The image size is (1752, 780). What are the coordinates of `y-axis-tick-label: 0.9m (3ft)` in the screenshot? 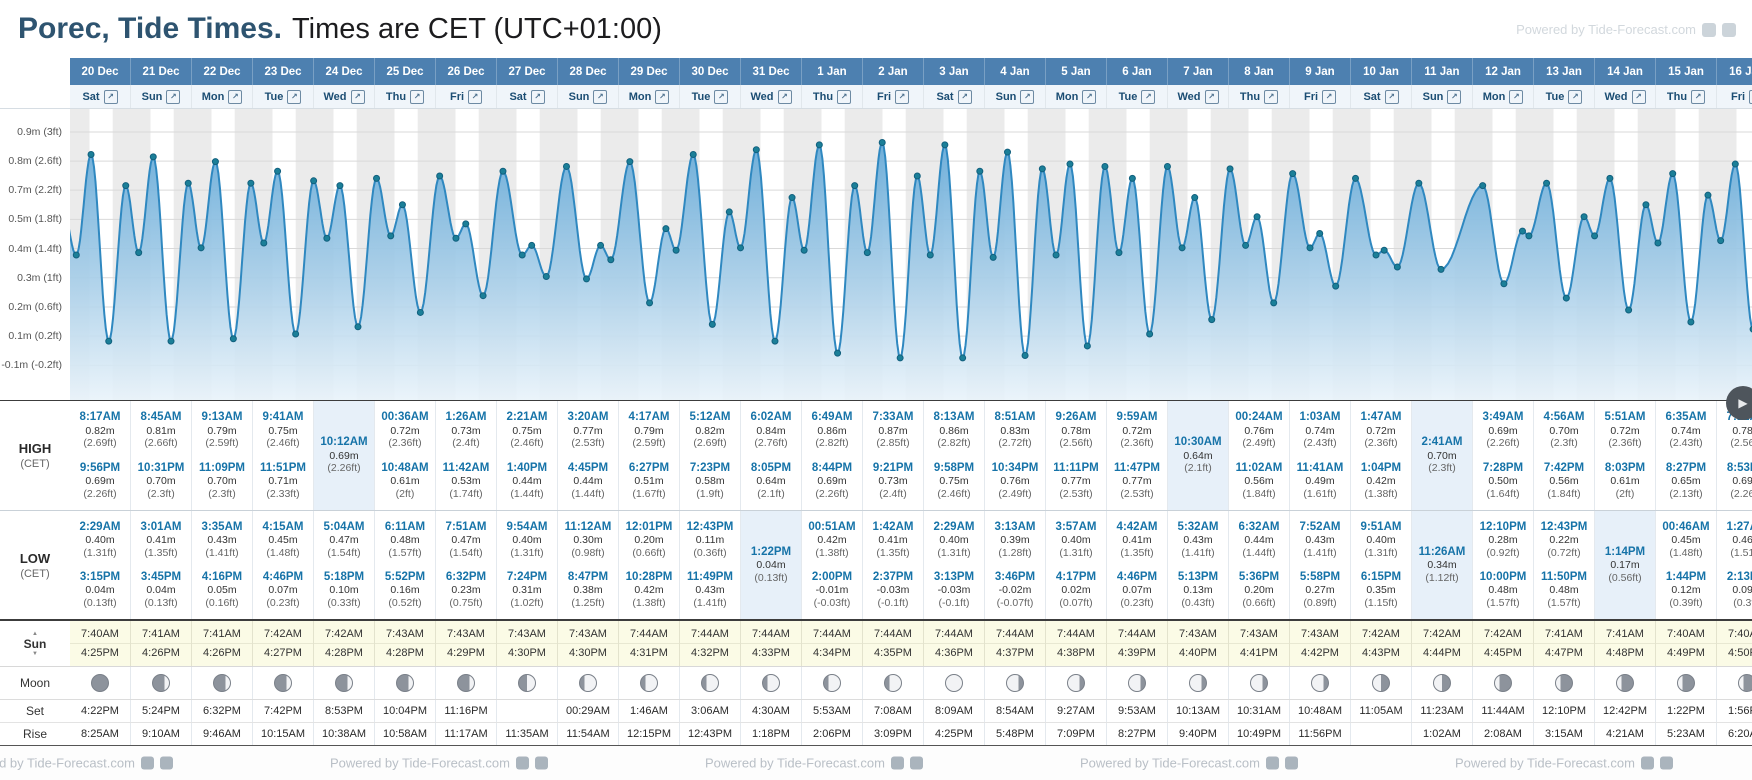 It's located at (39, 131).